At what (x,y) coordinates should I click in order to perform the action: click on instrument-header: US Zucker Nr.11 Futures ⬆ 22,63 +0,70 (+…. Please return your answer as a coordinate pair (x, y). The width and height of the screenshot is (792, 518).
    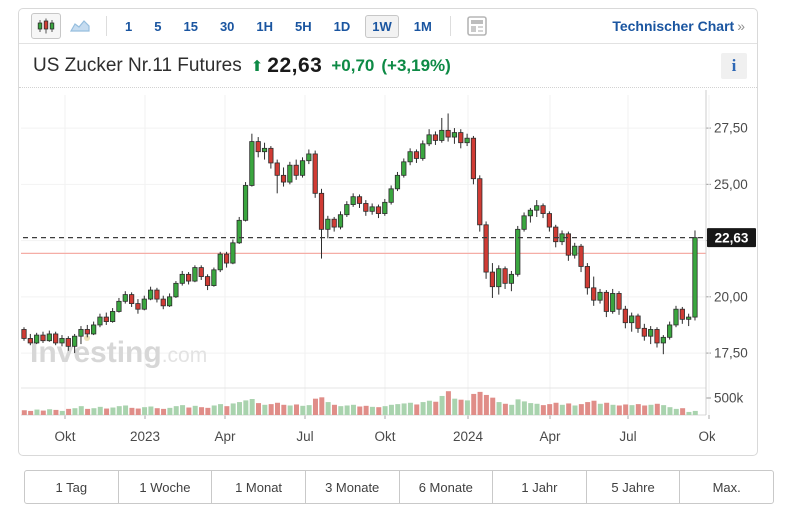
    Looking at the image, I should click on (388, 66).